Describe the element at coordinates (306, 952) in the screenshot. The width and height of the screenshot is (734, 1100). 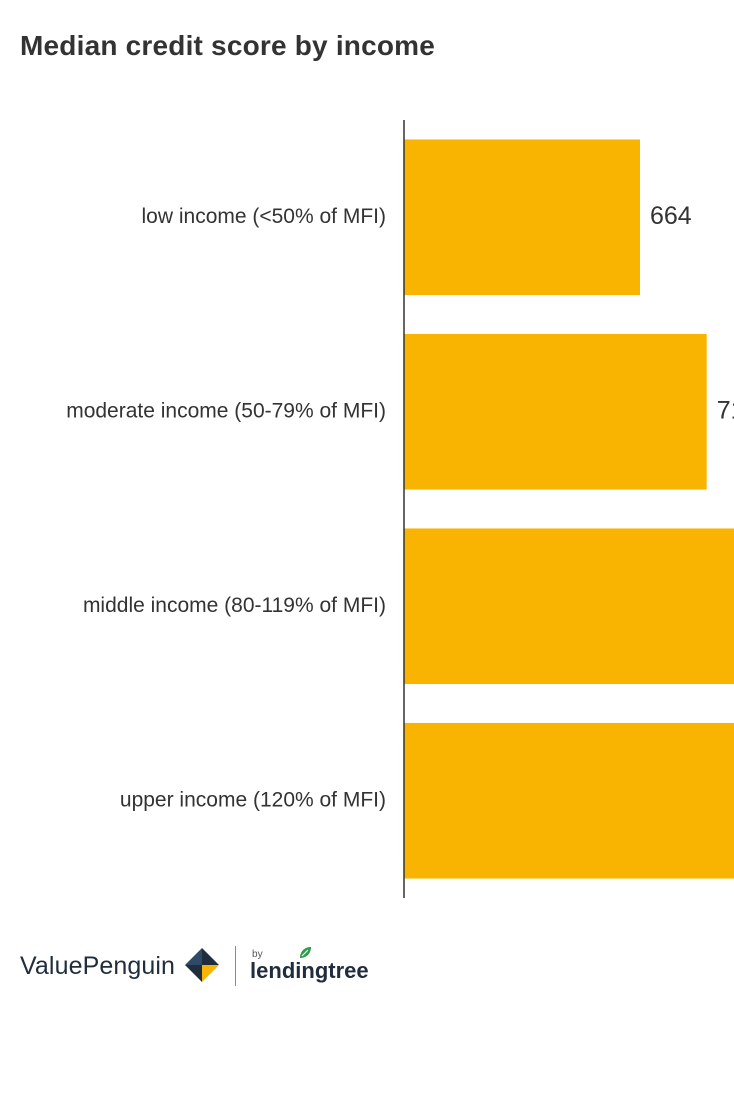
I see `leaf-icon` at that location.